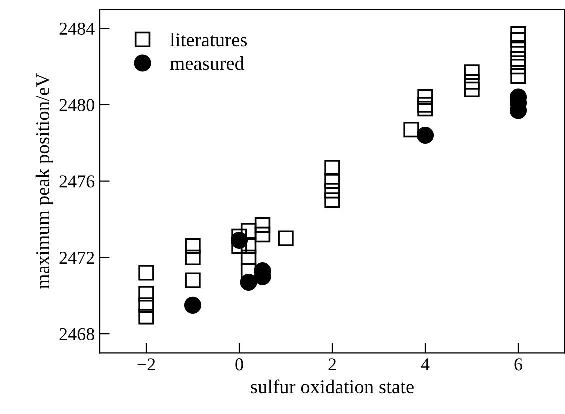 The image size is (565, 414). Describe the element at coordinates (332, 387) in the screenshot. I see `x-axis-title: sulfur oxidation state` at that location.